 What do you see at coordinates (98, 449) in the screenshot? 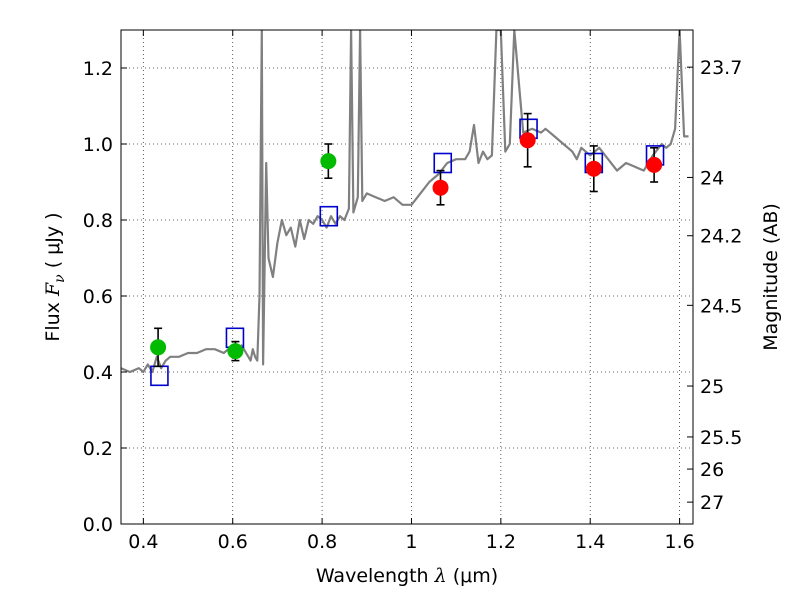
I see `y-tick-label: 0.2` at bounding box center [98, 449].